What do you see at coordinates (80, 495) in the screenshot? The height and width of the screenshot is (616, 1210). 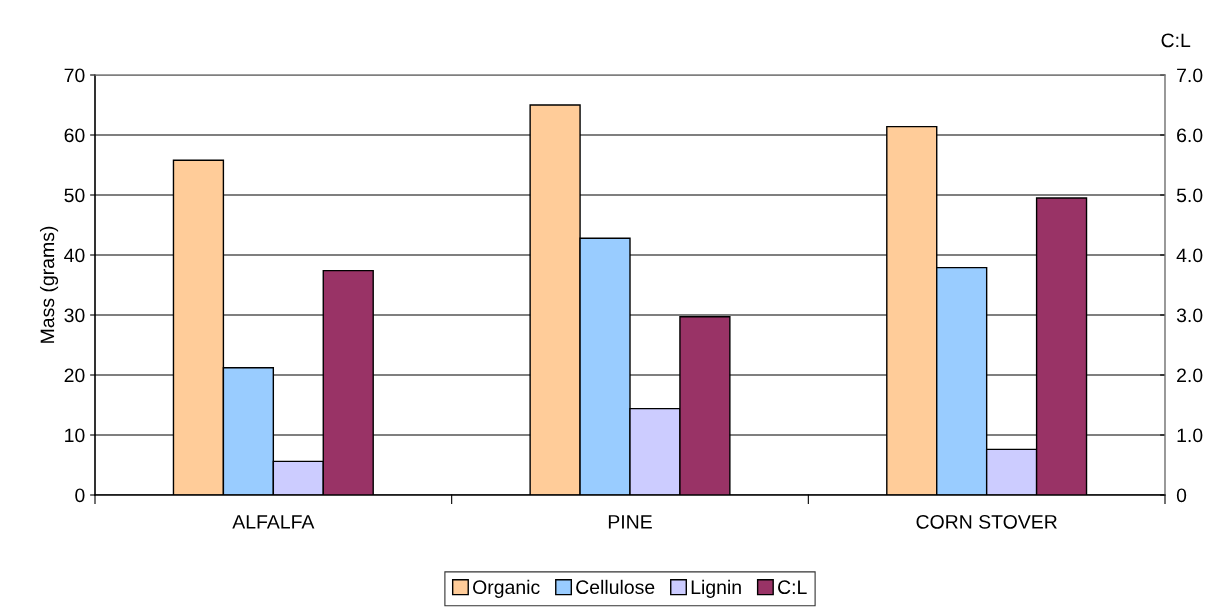 I see `y-tick-label: 0` at bounding box center [80, 495].